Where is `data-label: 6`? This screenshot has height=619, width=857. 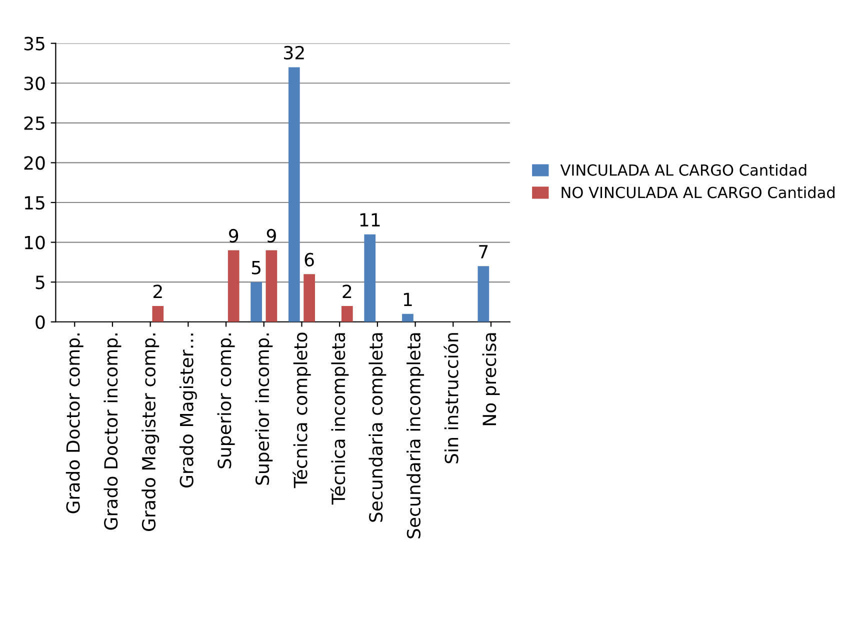
data-label: 6 is located at coordinates (309, 259).